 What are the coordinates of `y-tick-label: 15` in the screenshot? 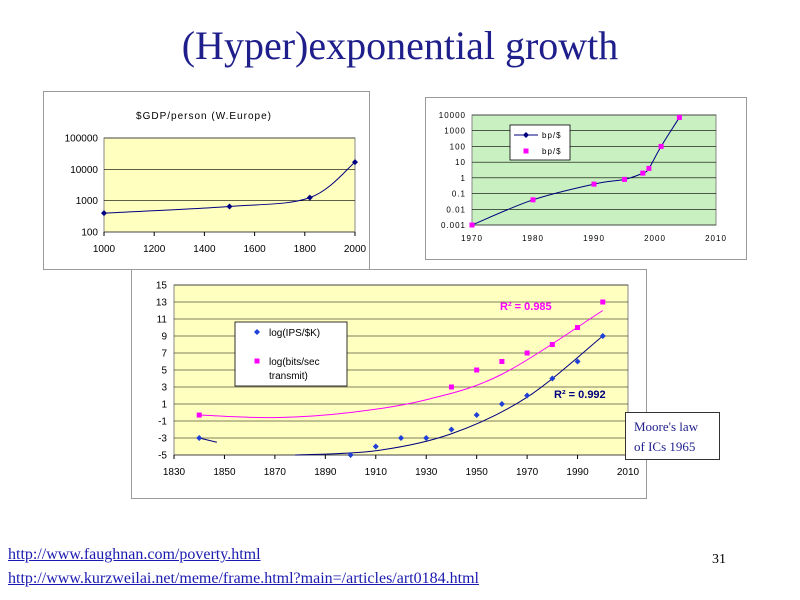 It's located at (162, 286).